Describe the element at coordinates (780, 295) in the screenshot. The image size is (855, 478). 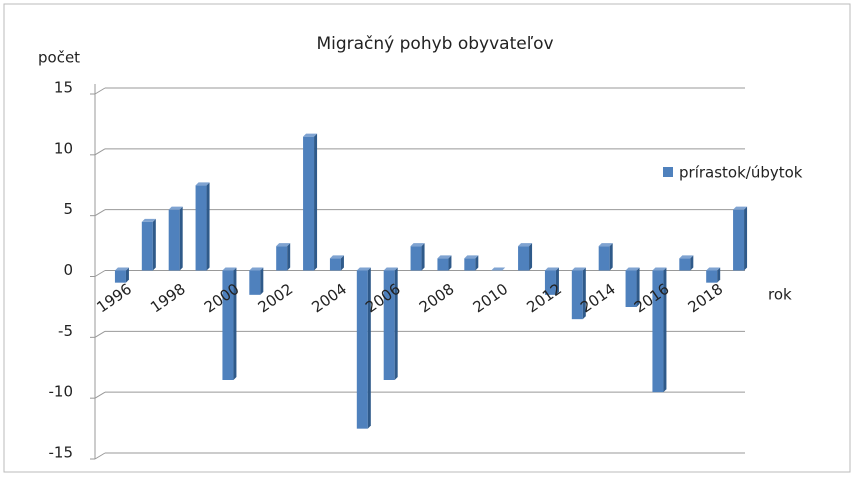
I see `x-axis-label: rok` at that location.